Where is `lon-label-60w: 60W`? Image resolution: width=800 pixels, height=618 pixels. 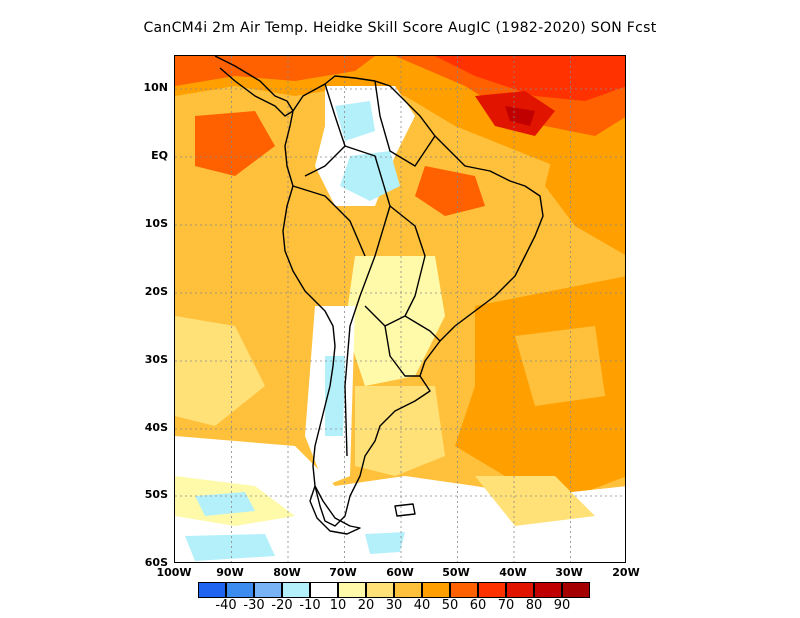 lon-label-60w: 60W is located at coordinates (400, 572).